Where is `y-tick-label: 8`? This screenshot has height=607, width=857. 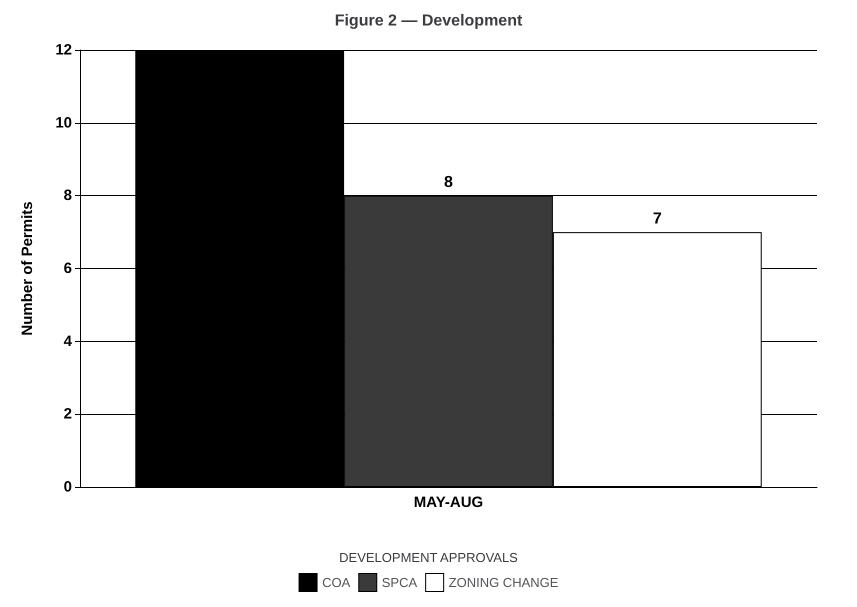 y-tick-label: 8 is located at coordinates (68, 195).